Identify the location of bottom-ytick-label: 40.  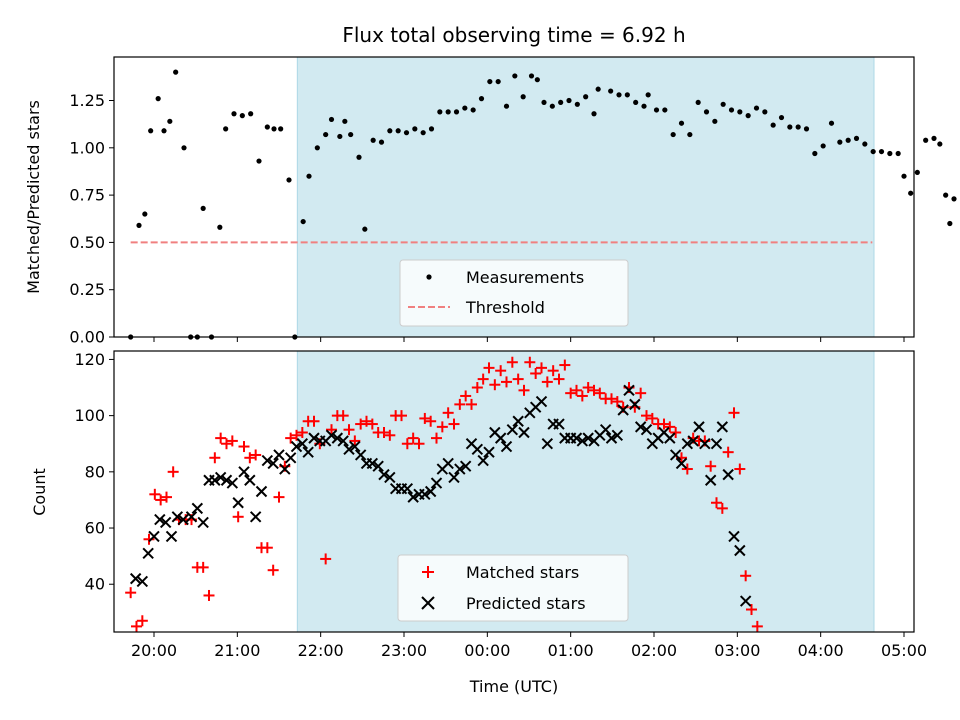
(95, 584).